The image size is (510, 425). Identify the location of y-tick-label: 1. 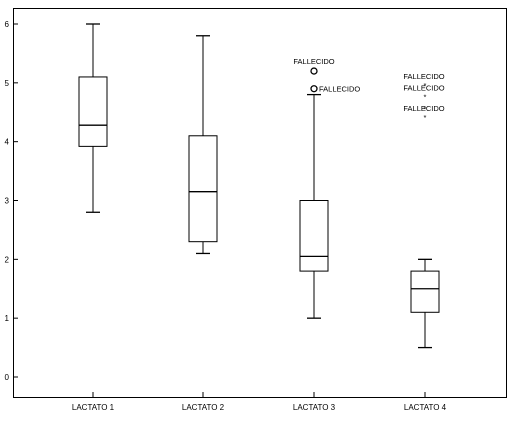
(7, 318).